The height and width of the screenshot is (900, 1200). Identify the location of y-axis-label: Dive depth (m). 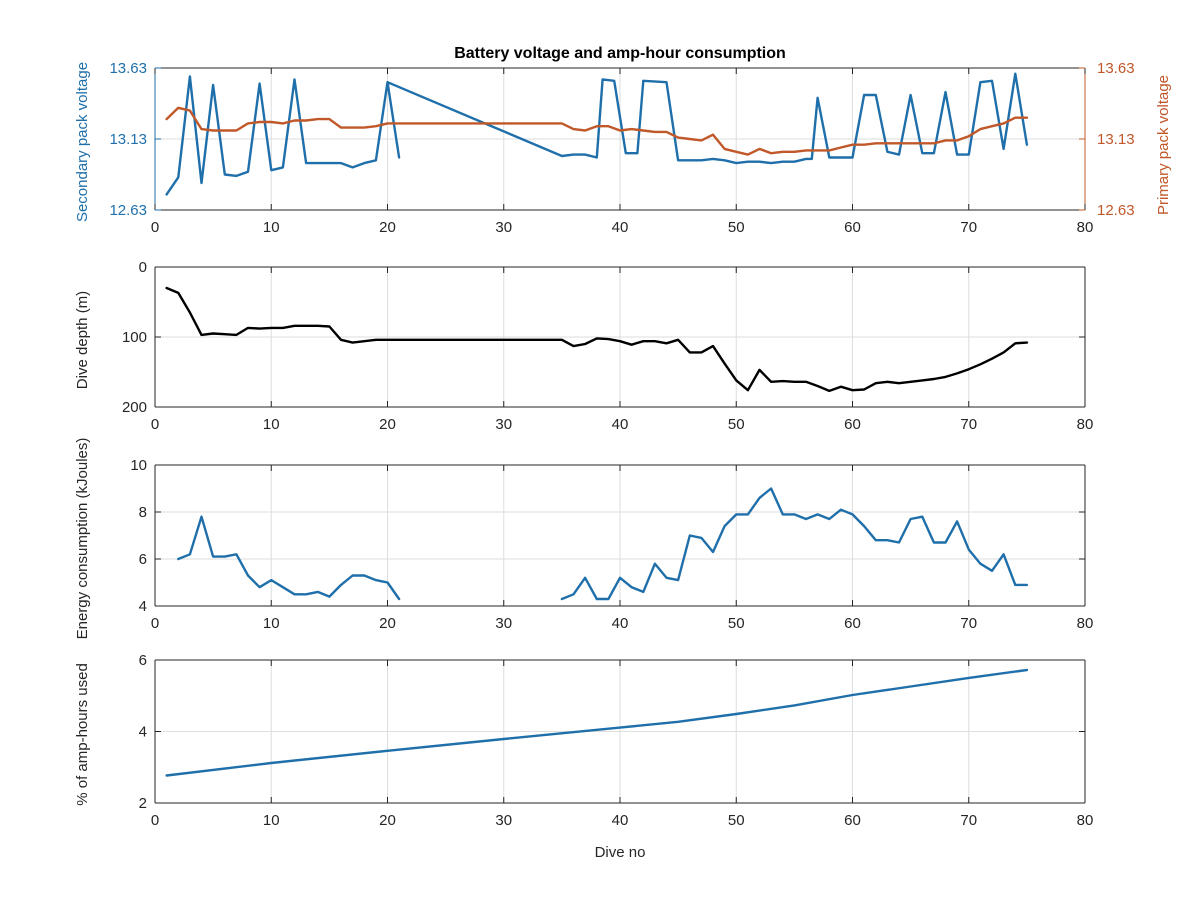
(82, 340).